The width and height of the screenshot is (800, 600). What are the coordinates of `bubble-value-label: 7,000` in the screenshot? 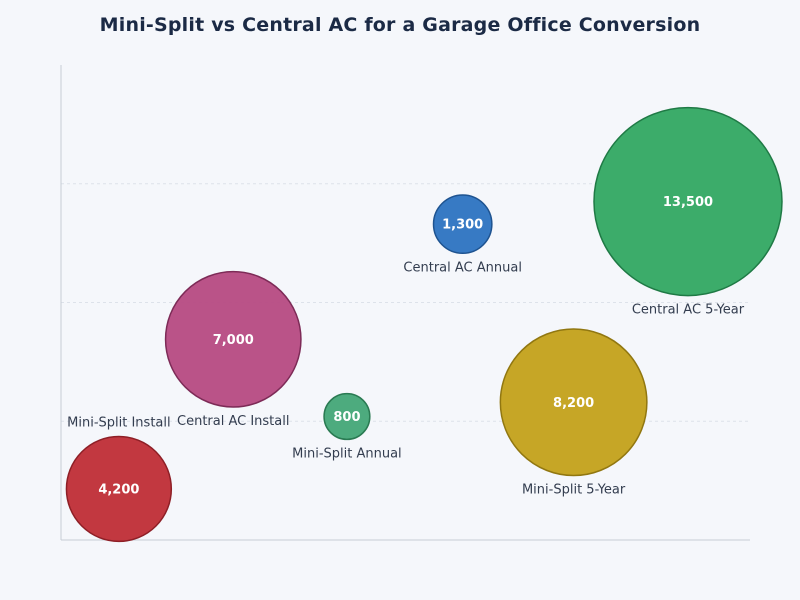 It's located at (233, 340).